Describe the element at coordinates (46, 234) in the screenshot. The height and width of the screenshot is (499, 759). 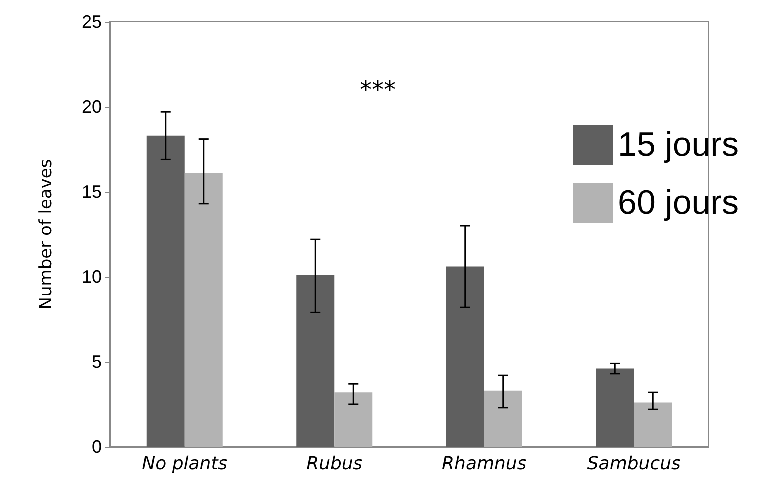
I see `y-axis-title: Number of leaves` at that location.